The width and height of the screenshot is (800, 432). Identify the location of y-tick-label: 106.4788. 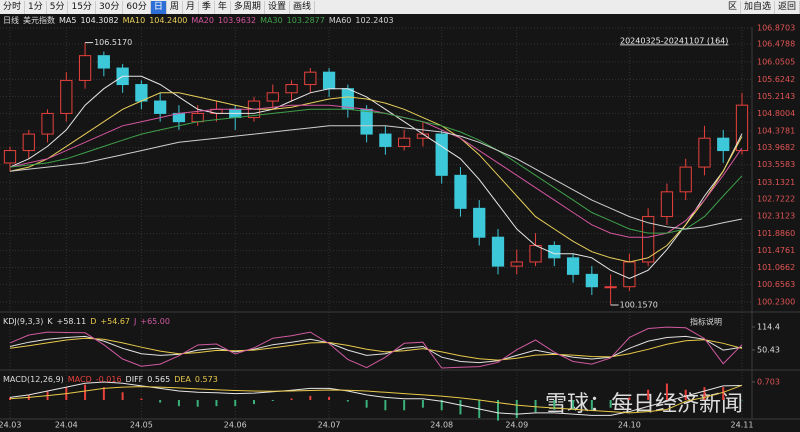
(776, 44).